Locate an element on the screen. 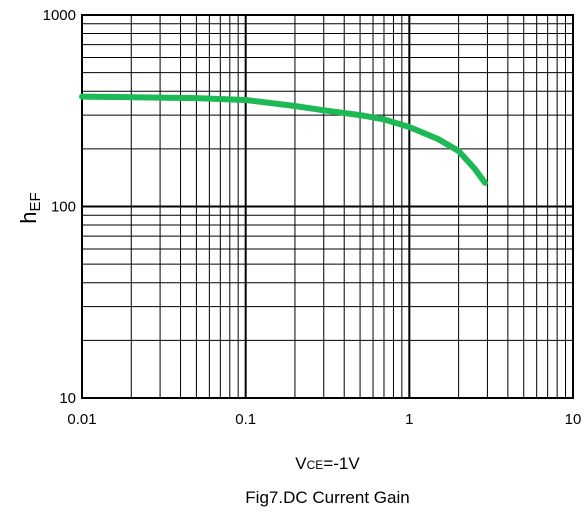 The width and height of the screenshot is (585, 523). x-tick-label: 1 is located at coordinates (409, 419).